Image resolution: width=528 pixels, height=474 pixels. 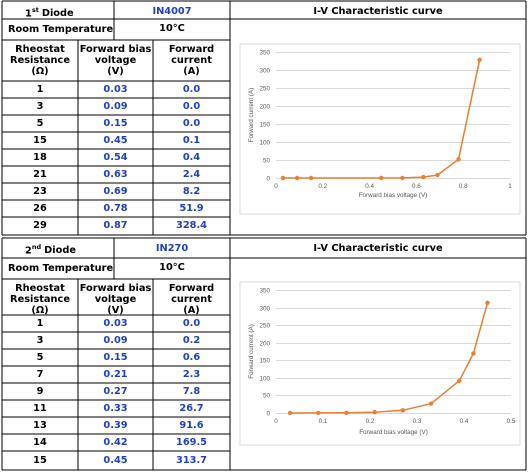 I want to click on resistance-cell: 26, so click(x=40, y=208).